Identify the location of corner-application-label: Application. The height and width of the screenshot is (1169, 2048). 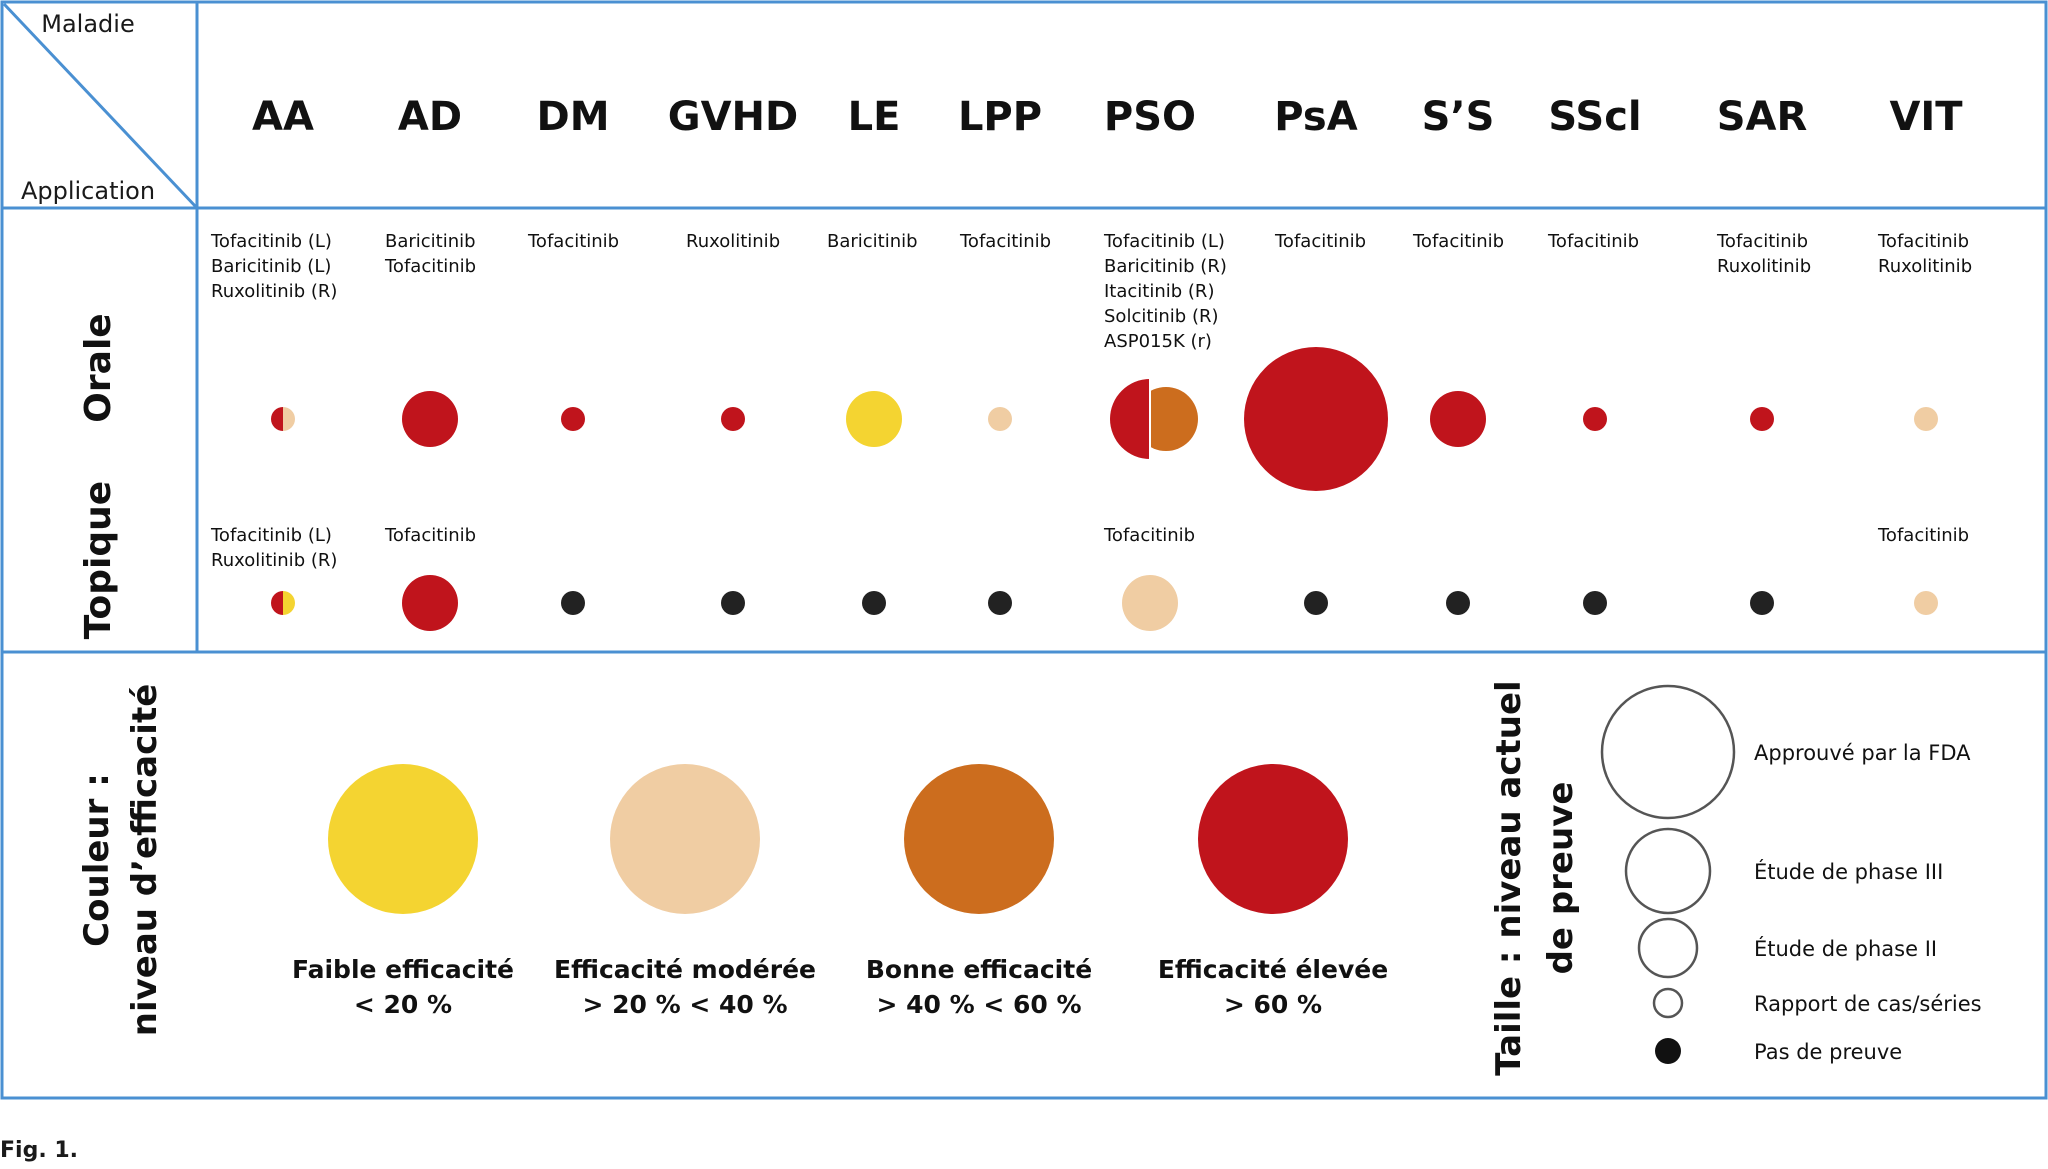
(88, 191).